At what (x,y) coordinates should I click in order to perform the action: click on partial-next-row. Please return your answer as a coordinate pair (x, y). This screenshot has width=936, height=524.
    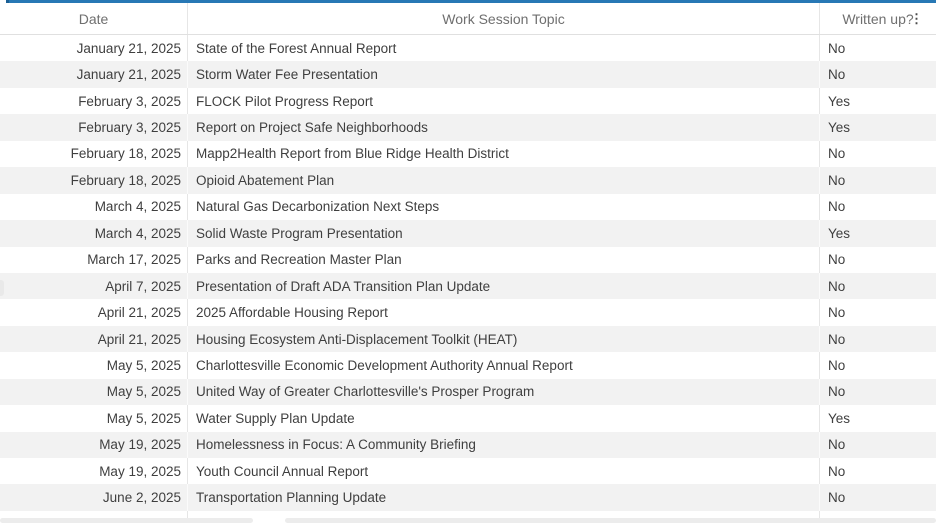
    Looking at the image, I should click on (468, 514).